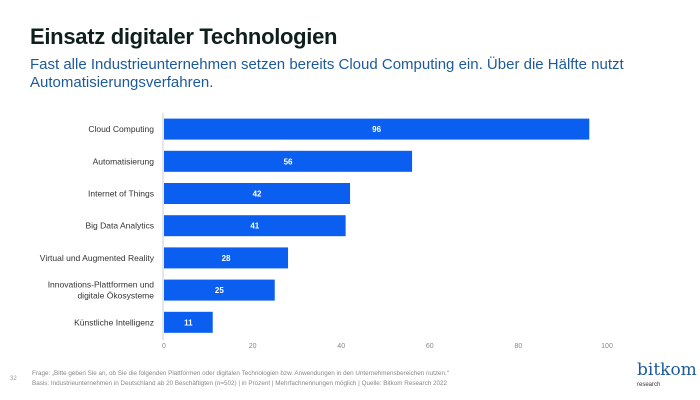 This screenshot has width=700, height=400. I want to click on x-tick-label: 0, so click(164, 346).